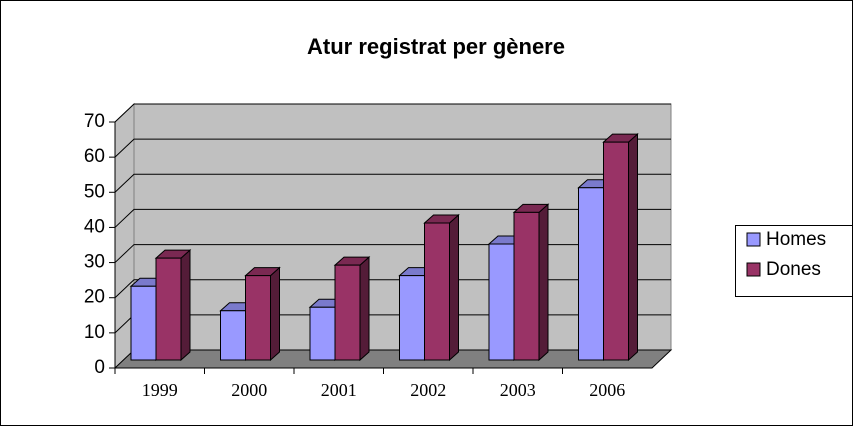  Describe the element at coordinates (94, 121) in the screenshot. I see `y-tick-label: 70` at that location.